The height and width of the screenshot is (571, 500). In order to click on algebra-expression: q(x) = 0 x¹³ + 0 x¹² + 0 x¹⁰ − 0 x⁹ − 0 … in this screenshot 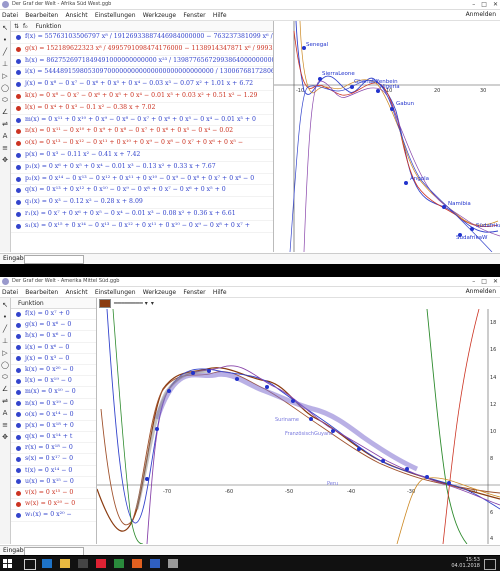, I will do `click(125, 190)`.